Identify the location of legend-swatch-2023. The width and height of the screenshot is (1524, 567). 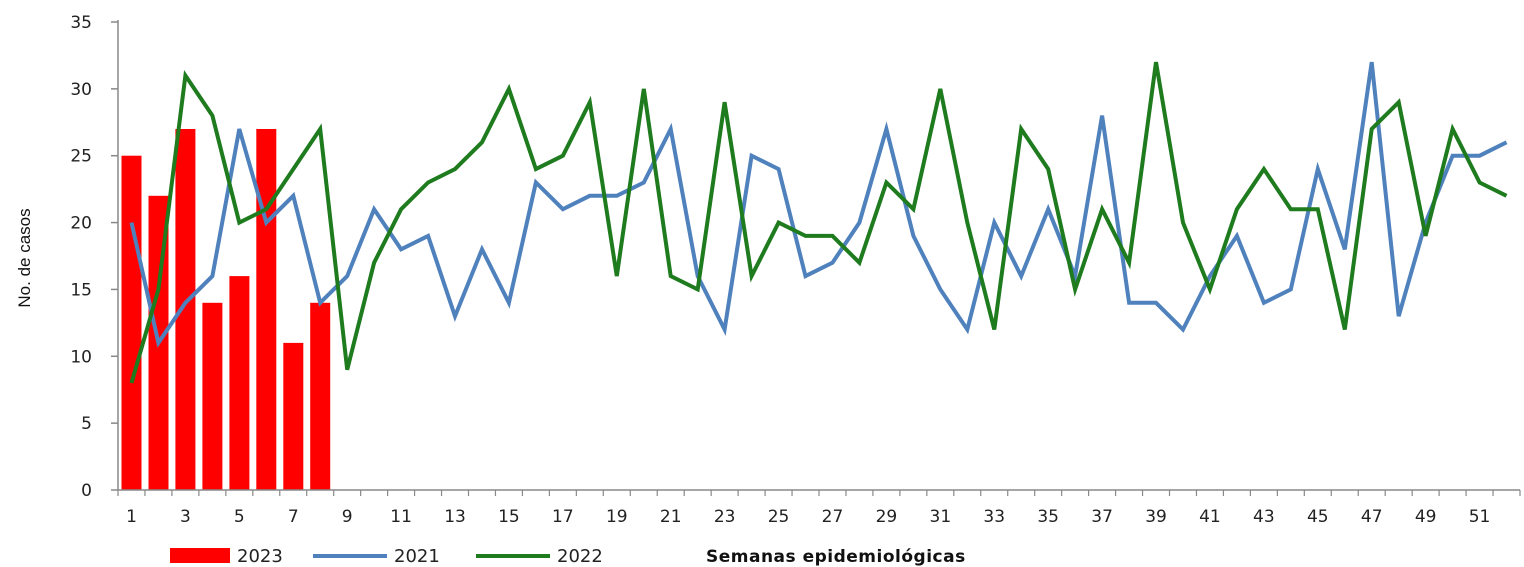
(200, 555).